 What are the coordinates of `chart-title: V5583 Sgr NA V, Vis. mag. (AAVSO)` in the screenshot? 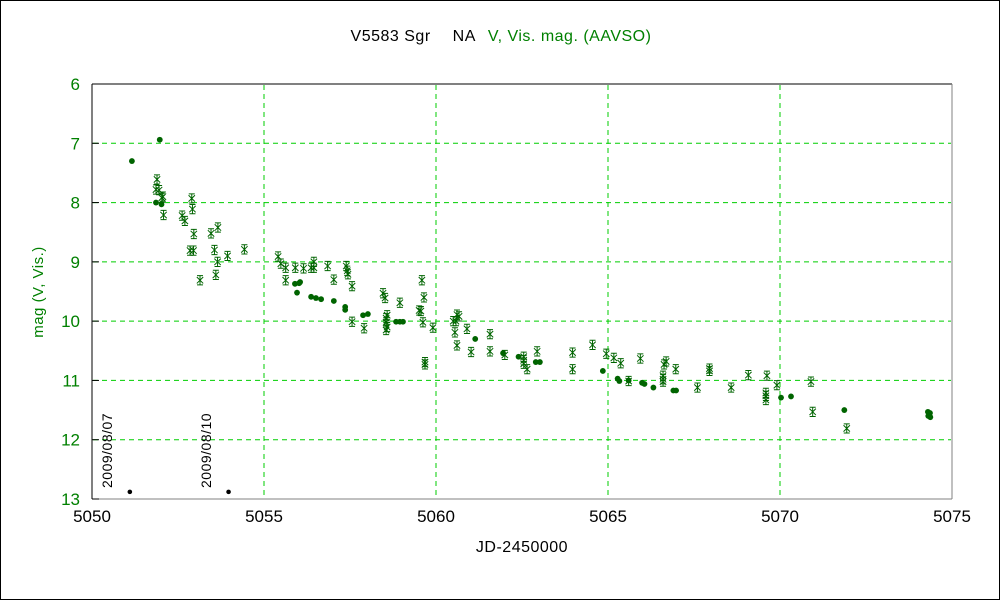 It's located at (500, 37).